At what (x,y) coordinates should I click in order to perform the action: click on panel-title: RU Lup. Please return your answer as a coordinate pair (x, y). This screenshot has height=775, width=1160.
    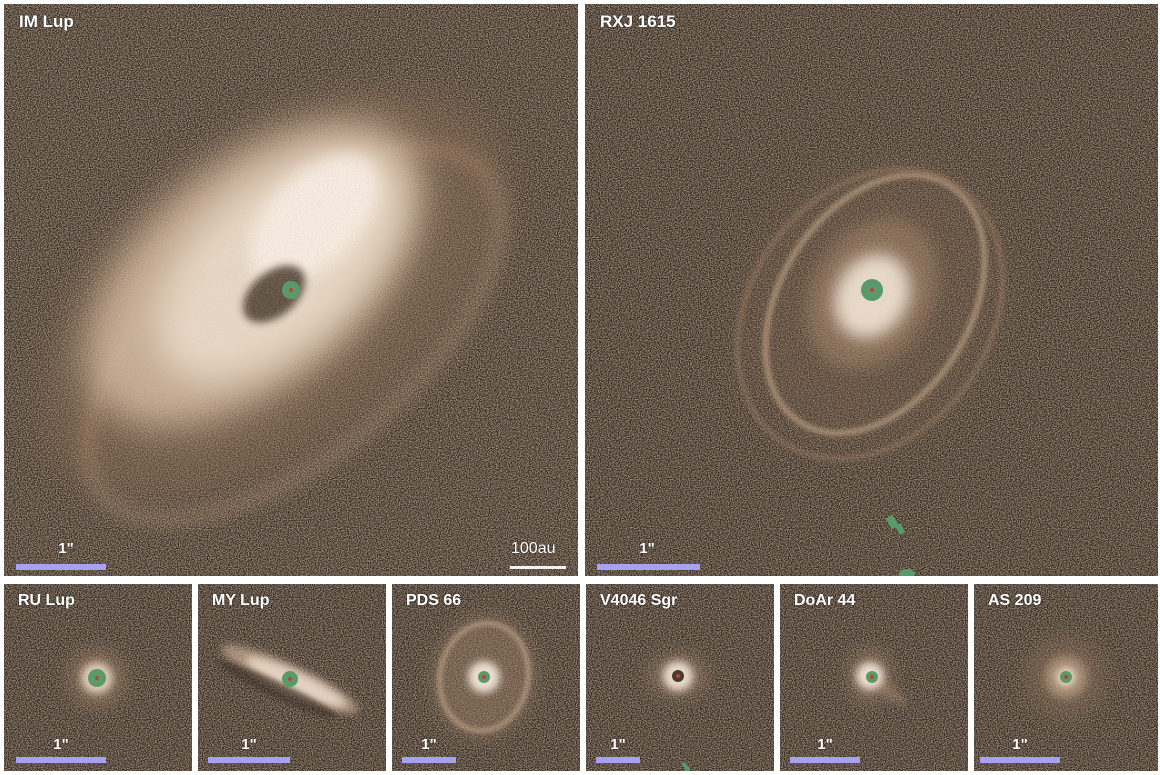
    Looking at the image, I should click on (46, 600).